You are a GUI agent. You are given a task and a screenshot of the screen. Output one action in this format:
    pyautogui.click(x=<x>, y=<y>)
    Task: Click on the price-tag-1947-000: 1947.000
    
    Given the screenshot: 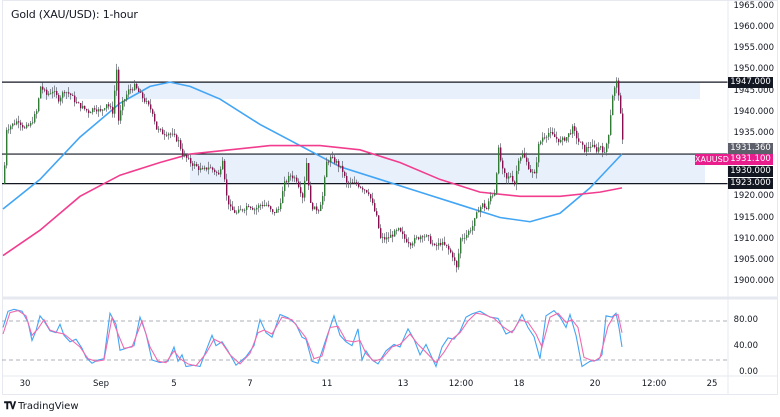 What is the action you would take?
    pyautogui.click(x=750, y=82)
    